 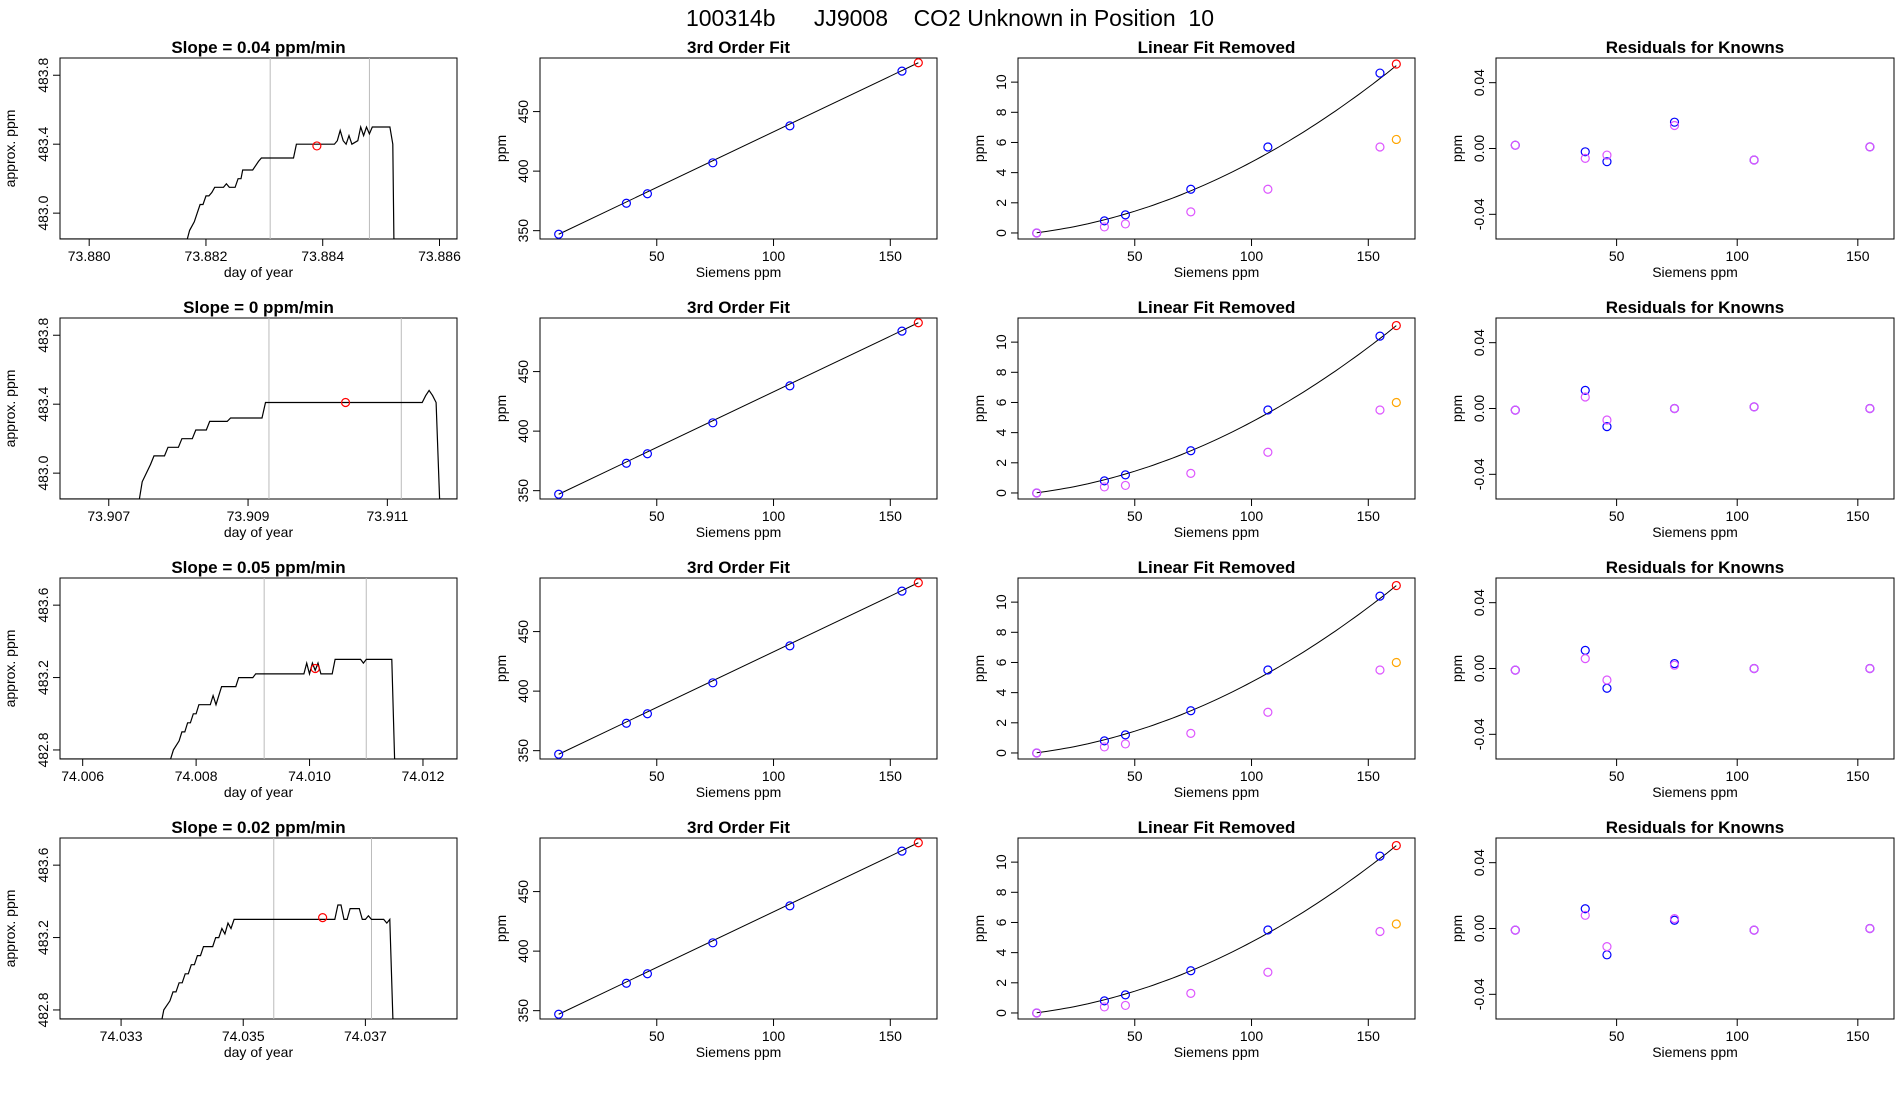 What do you see at coordinates (523, 372) in the screenshot?
I see `y-tick-label: 450` at bounding box center [523, 372].